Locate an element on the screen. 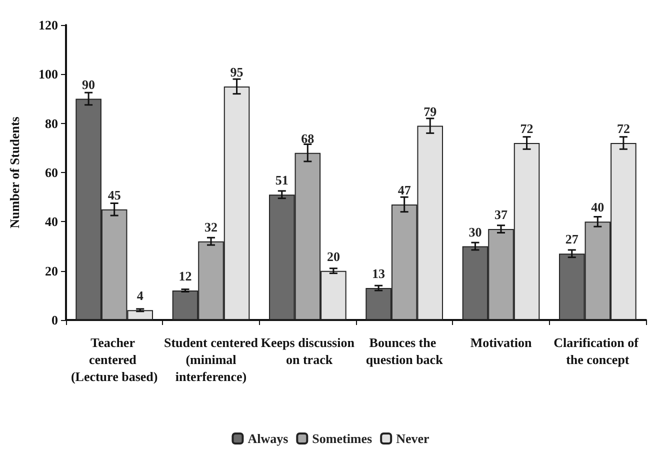  data-label: 4 is located at coordinates (140, 296).